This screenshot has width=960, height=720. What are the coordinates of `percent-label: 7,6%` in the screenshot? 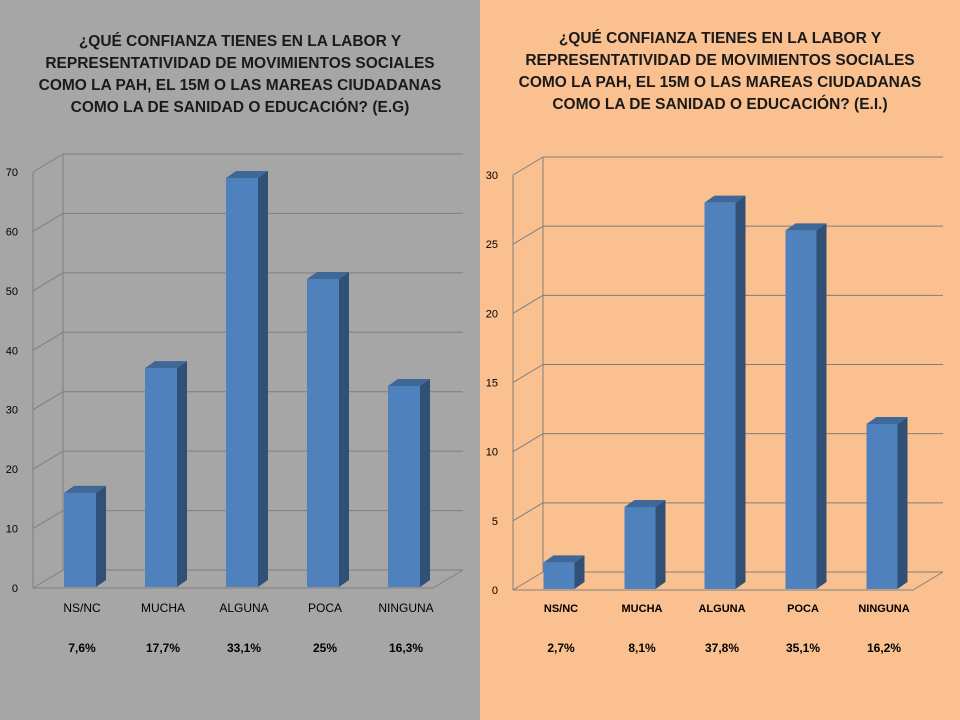 It's located at (82, 648).